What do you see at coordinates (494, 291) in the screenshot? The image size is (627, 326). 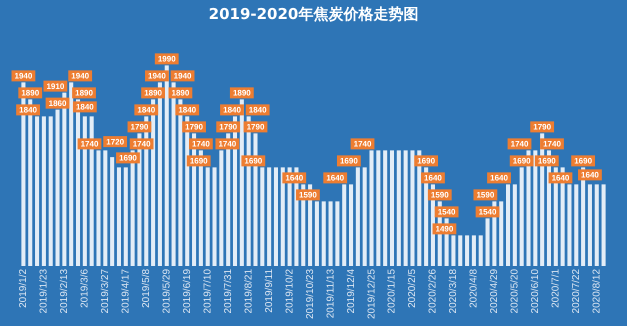 I see `x-tick-label: 2020/4/29` at bounding box center [494, 291].